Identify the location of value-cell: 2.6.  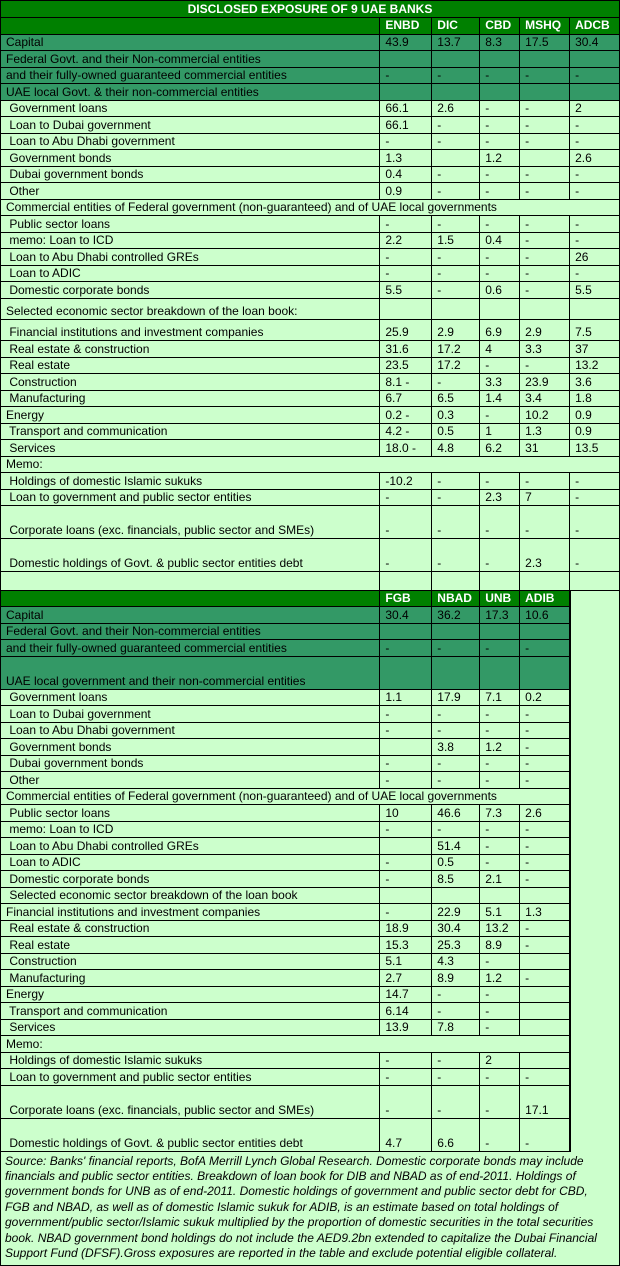
(594, 158).